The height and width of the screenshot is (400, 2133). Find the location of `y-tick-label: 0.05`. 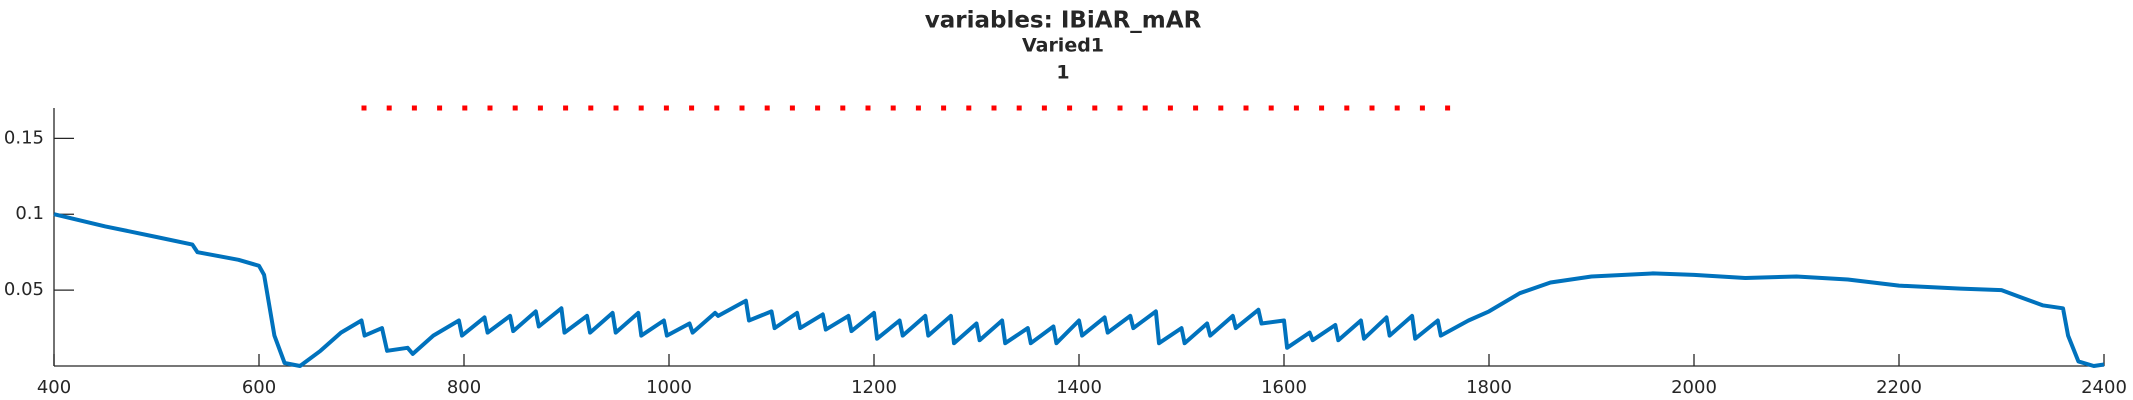

y-tick-label: 0.05 is located at coordinates (24, 289).